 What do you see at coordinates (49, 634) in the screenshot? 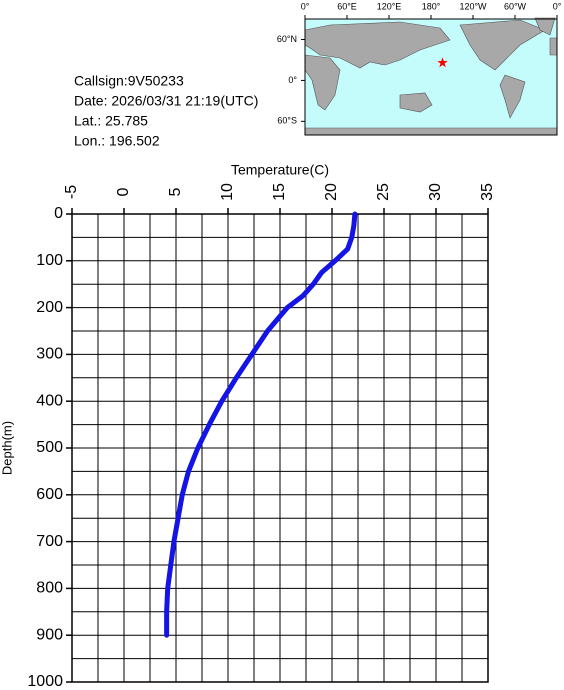
I see `y-tick-label: 900` at bounding box center [49, 634].